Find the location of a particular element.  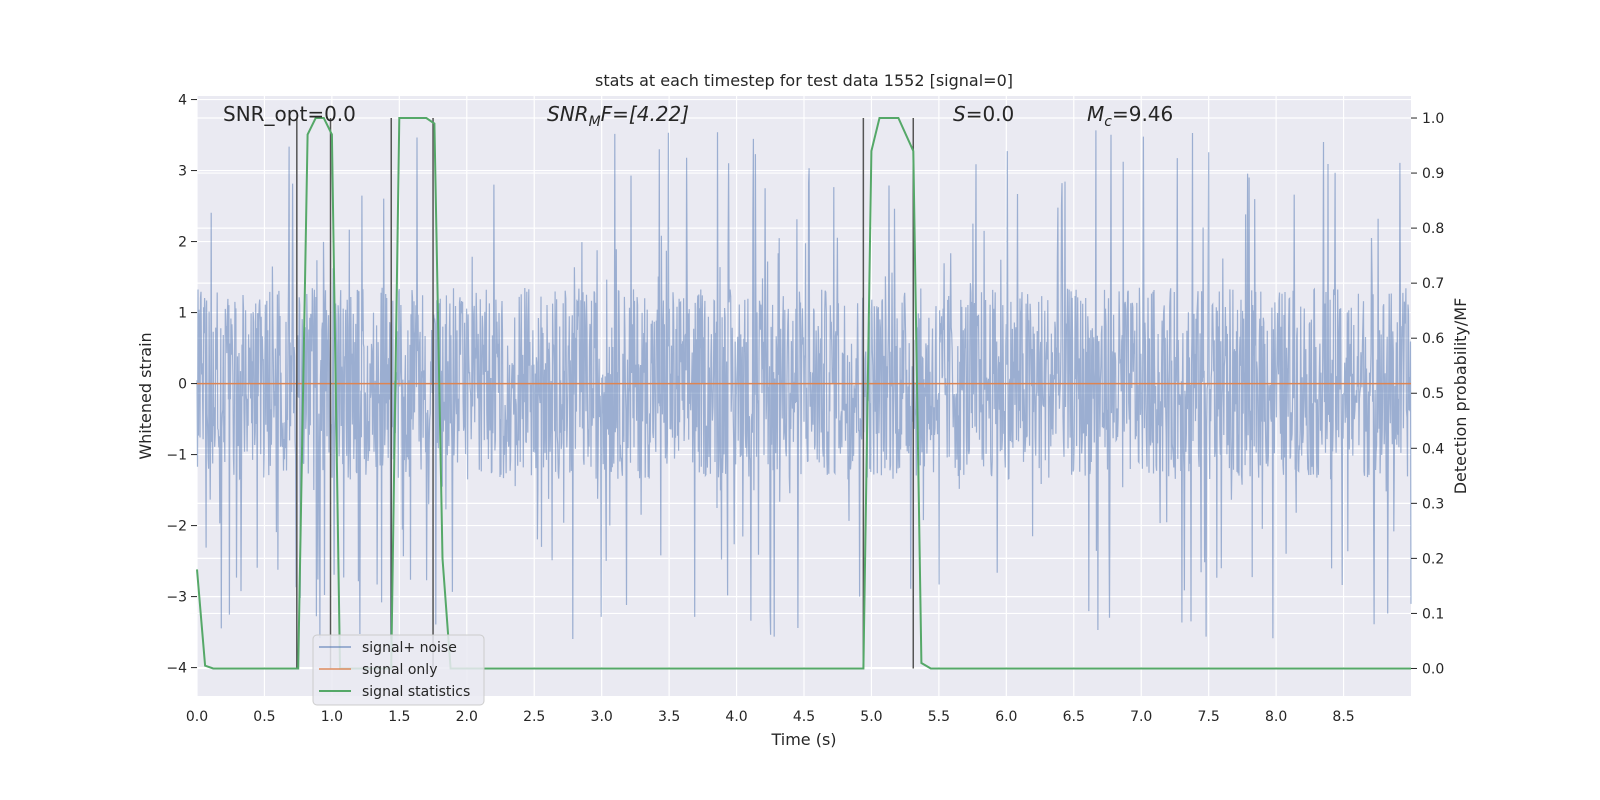

x-tick-label: 8.5 is located at coordinates (1343, 717).